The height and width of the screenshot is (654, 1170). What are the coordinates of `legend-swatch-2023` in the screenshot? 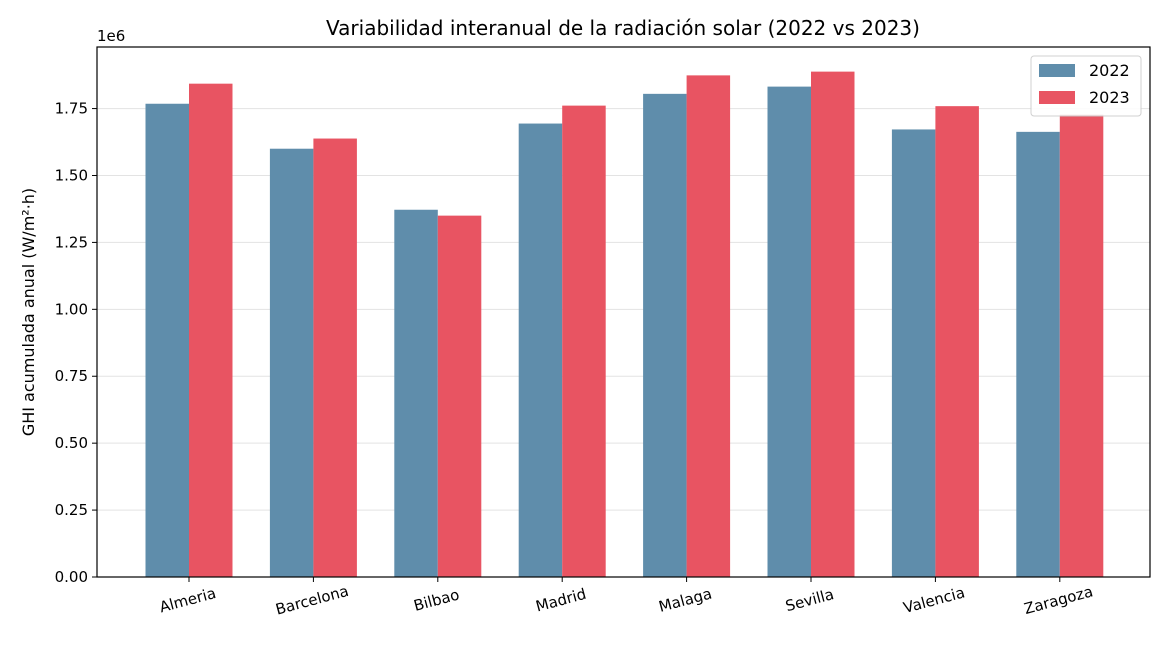 It's located at (1057, 97).